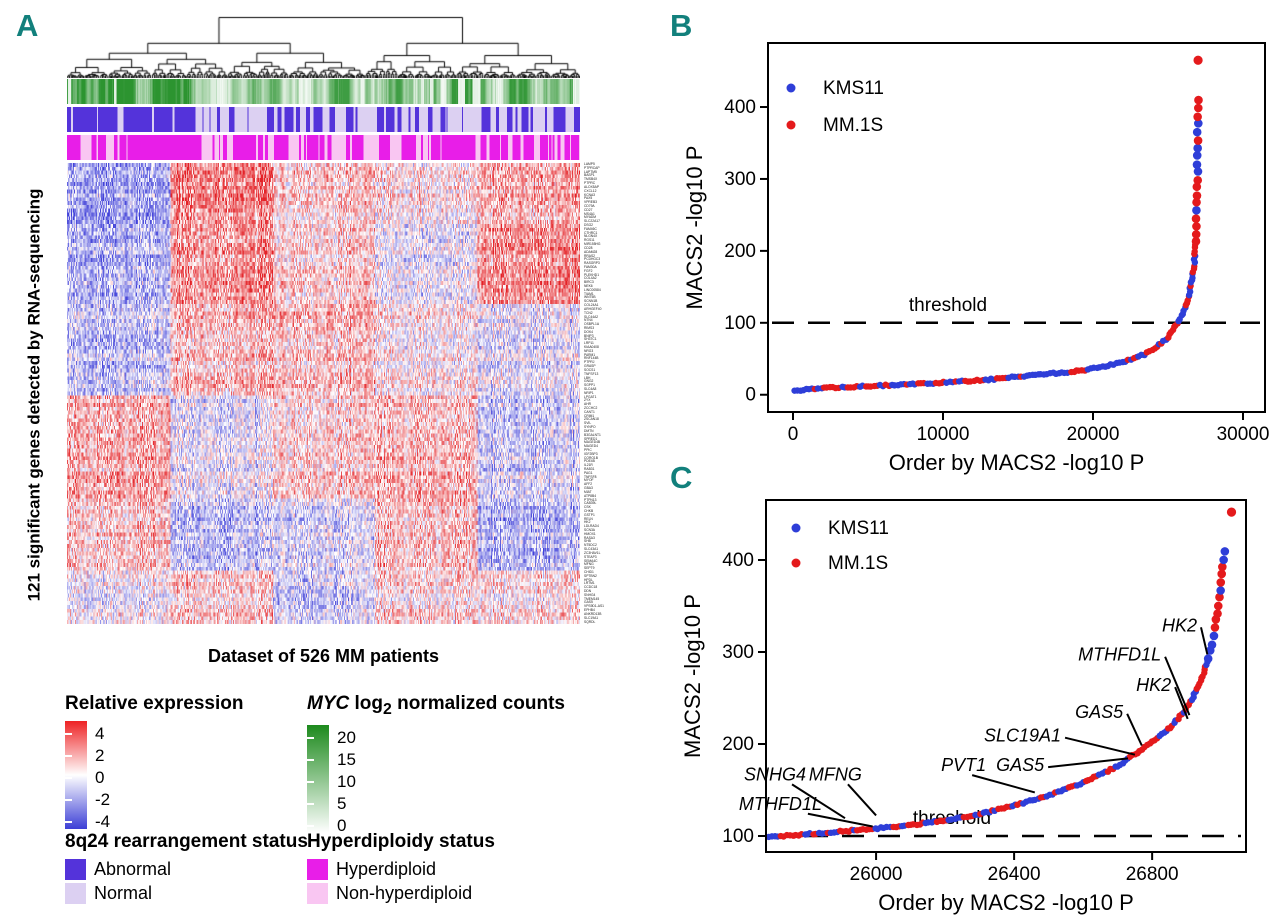 The height and width of the screenshot is (916, 1280). What do you see at coordinates (436, 705) in the screenshot?
I see `legend-myc-counts-title: MYC log2 normalized counts` at bounding box center [436, 705].